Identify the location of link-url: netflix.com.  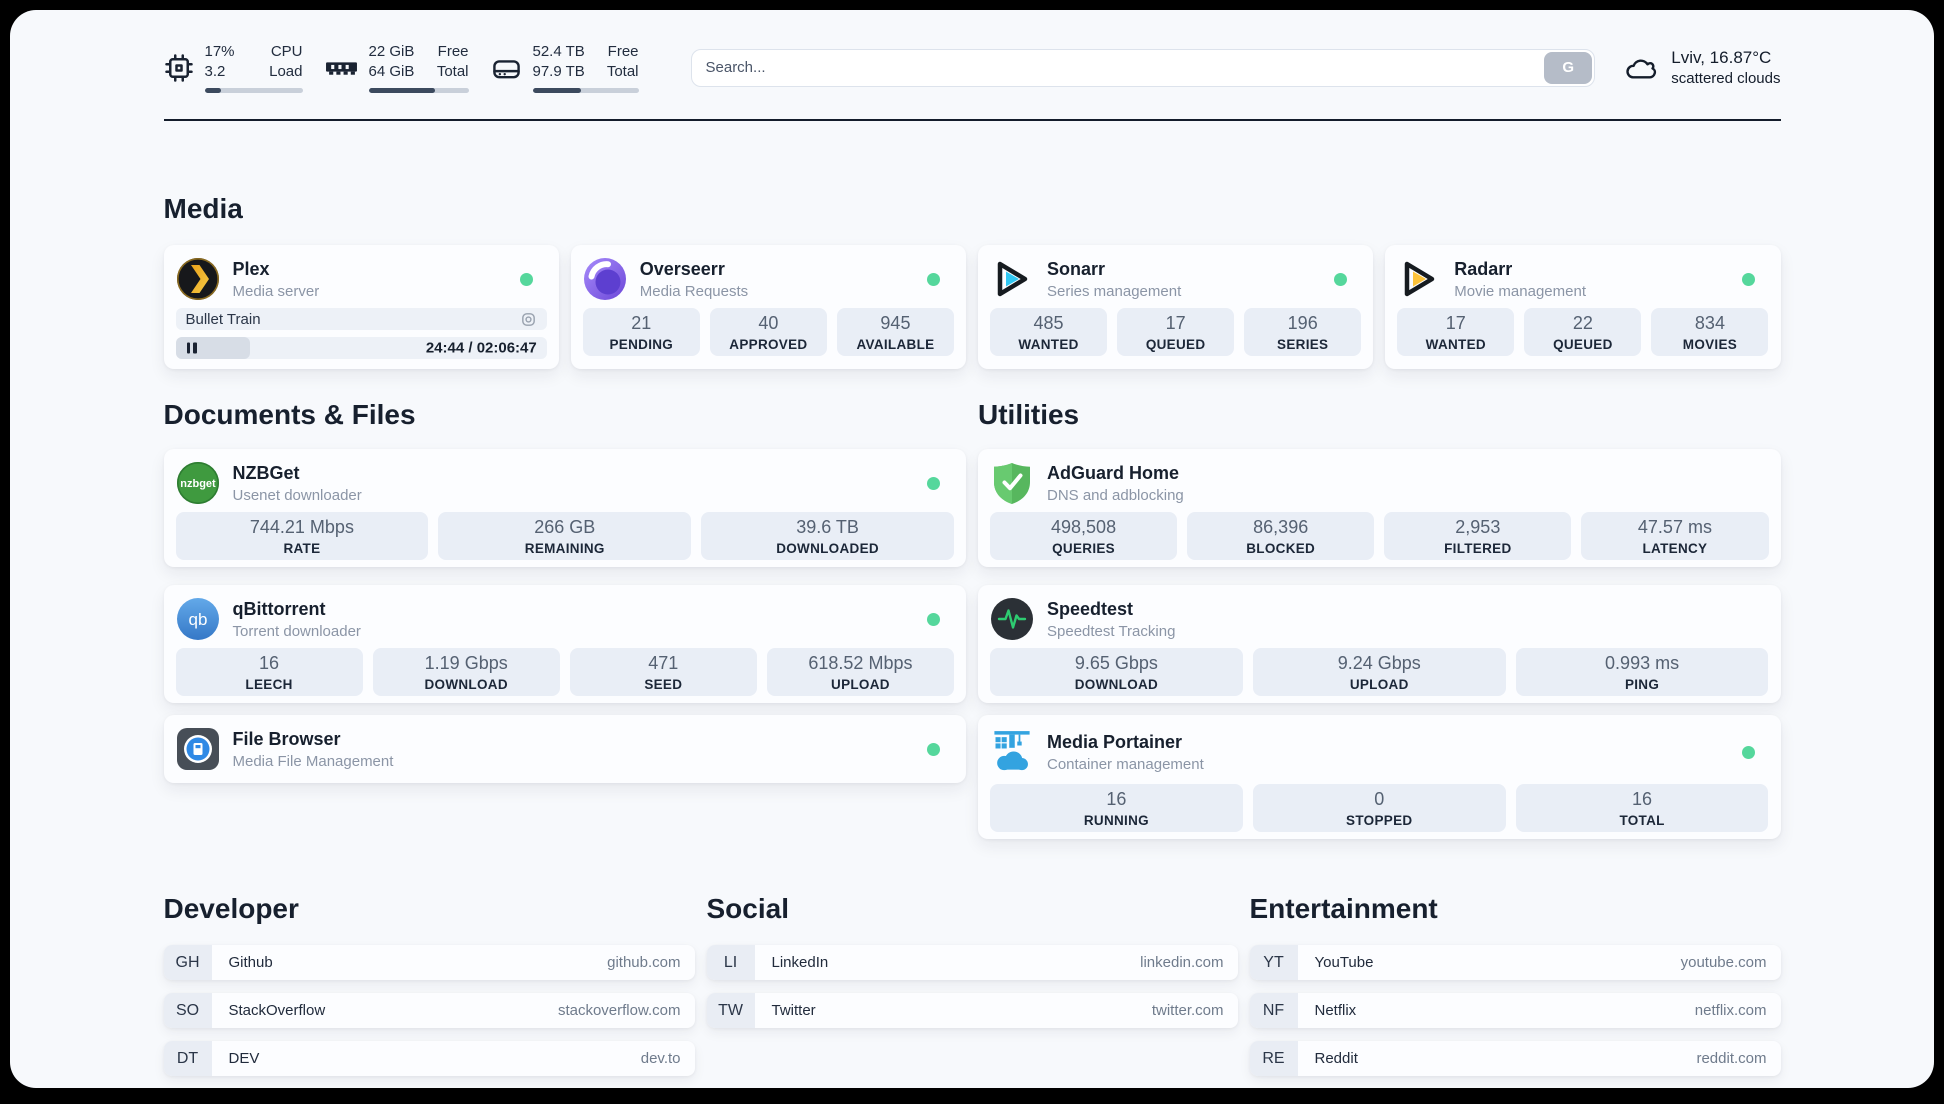
(1730, 1010).